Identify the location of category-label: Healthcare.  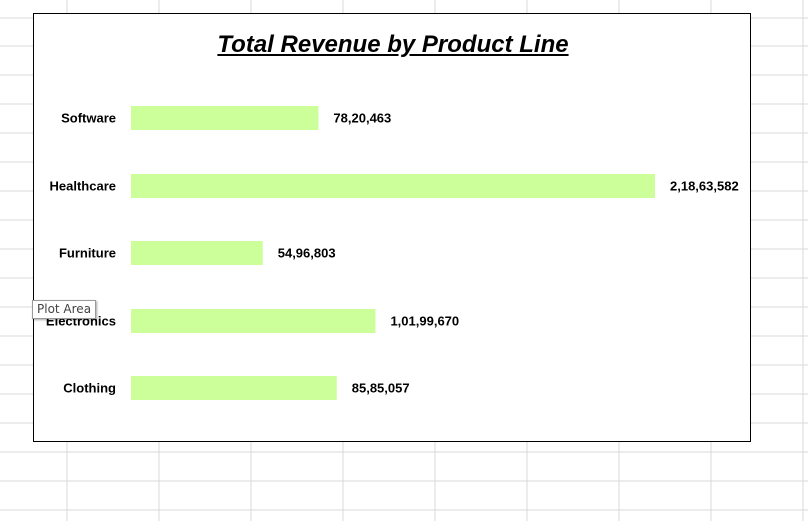
(83, 186).